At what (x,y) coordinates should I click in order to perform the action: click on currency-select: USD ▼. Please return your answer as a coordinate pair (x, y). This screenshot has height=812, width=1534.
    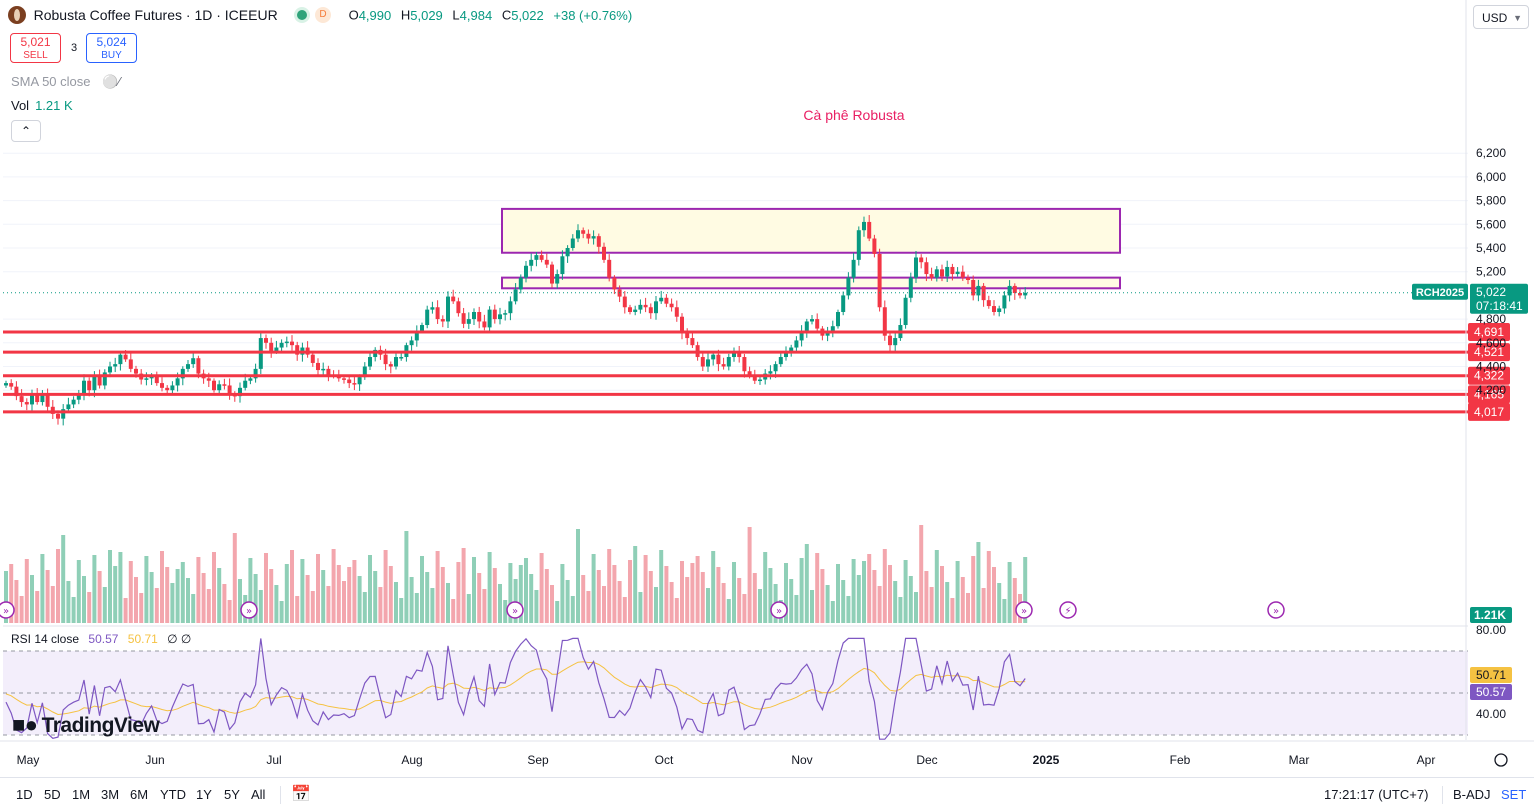
    Looking at the image, I should click on (1501, 17).